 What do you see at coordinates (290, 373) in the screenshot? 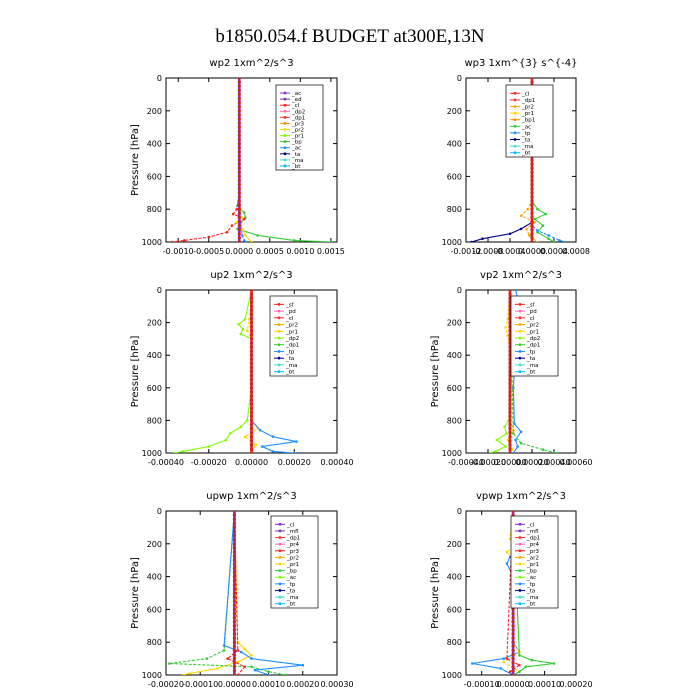
I see `legend-entry: _bt` at bounding box center [290, 373].